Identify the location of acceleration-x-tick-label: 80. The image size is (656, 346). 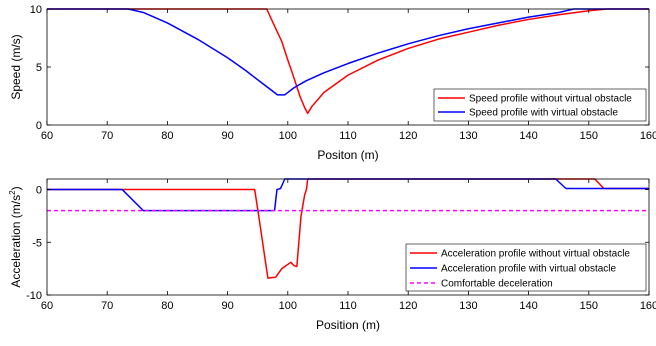
(167, 306).